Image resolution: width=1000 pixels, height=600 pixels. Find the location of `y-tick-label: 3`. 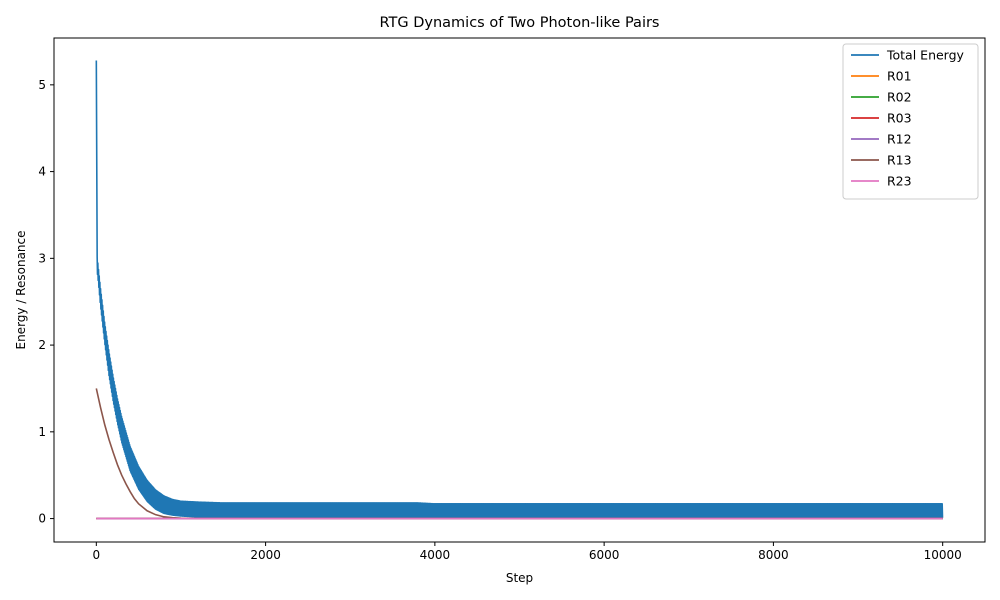

y-tick-label: 3 is located at coordinates (42, 258).